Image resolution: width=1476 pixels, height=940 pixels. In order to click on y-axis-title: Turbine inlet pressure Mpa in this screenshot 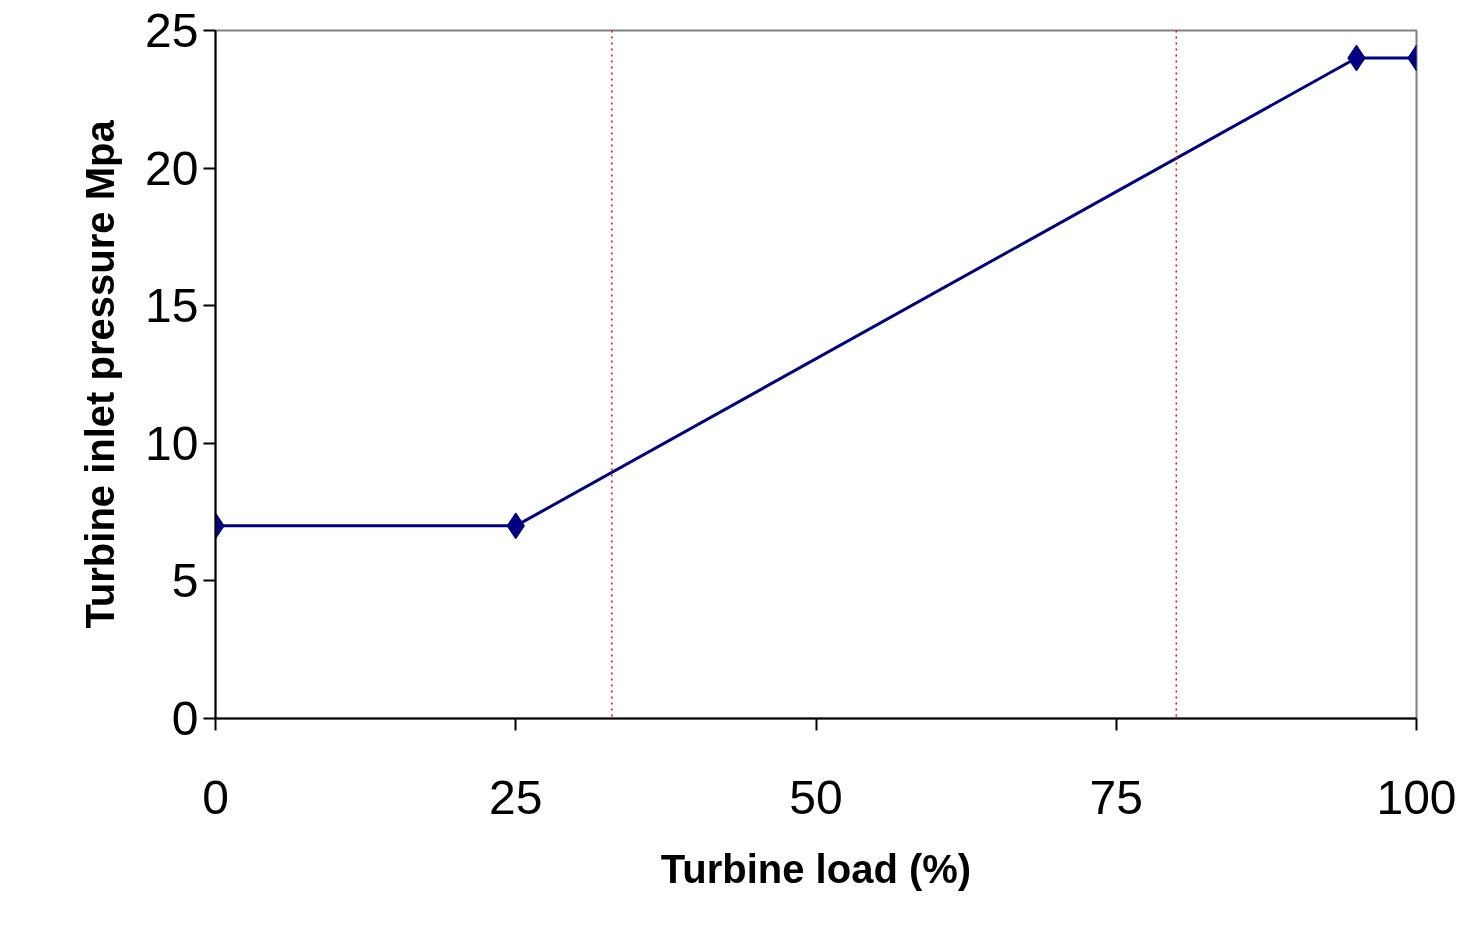, I will do `click(100, 374)`.